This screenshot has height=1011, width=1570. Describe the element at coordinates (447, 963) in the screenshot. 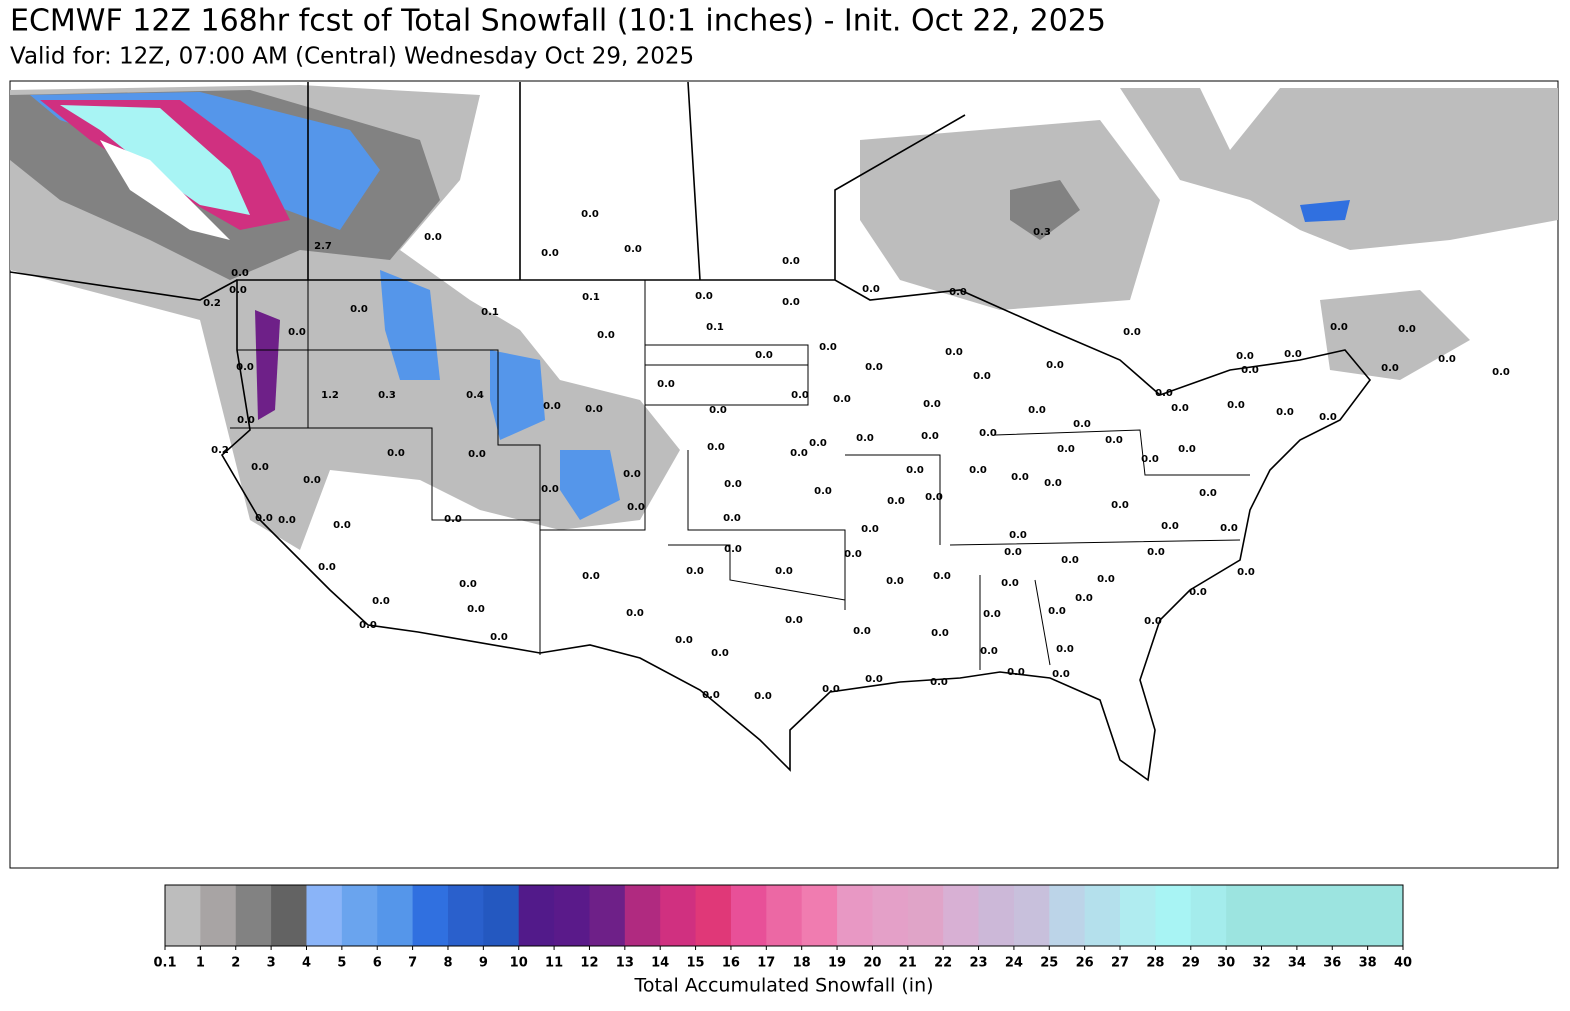

I see `colorbar-tick-label: 8` at that location.